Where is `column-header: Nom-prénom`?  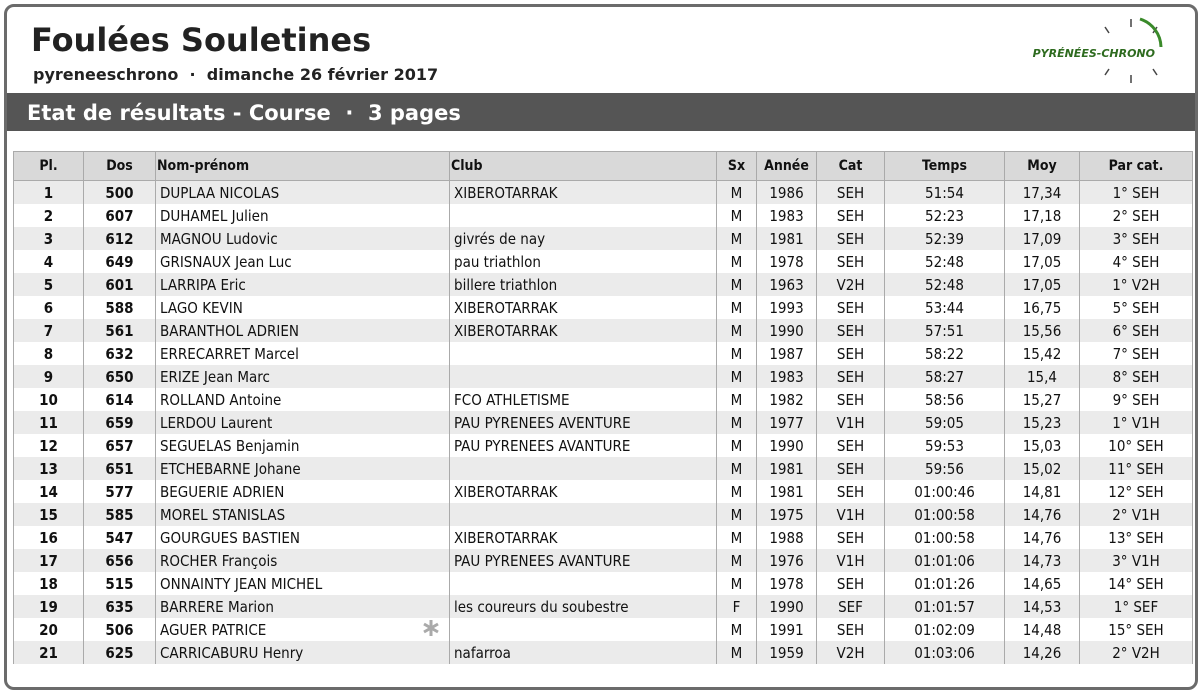
column-header: Nom-prénom is located at coordinates (302, 166).